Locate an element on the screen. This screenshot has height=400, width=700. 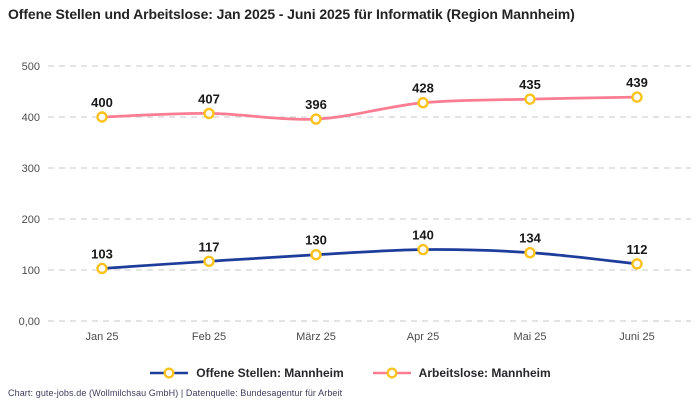
data-point-label: 130 is located at coordinates (316, 240).